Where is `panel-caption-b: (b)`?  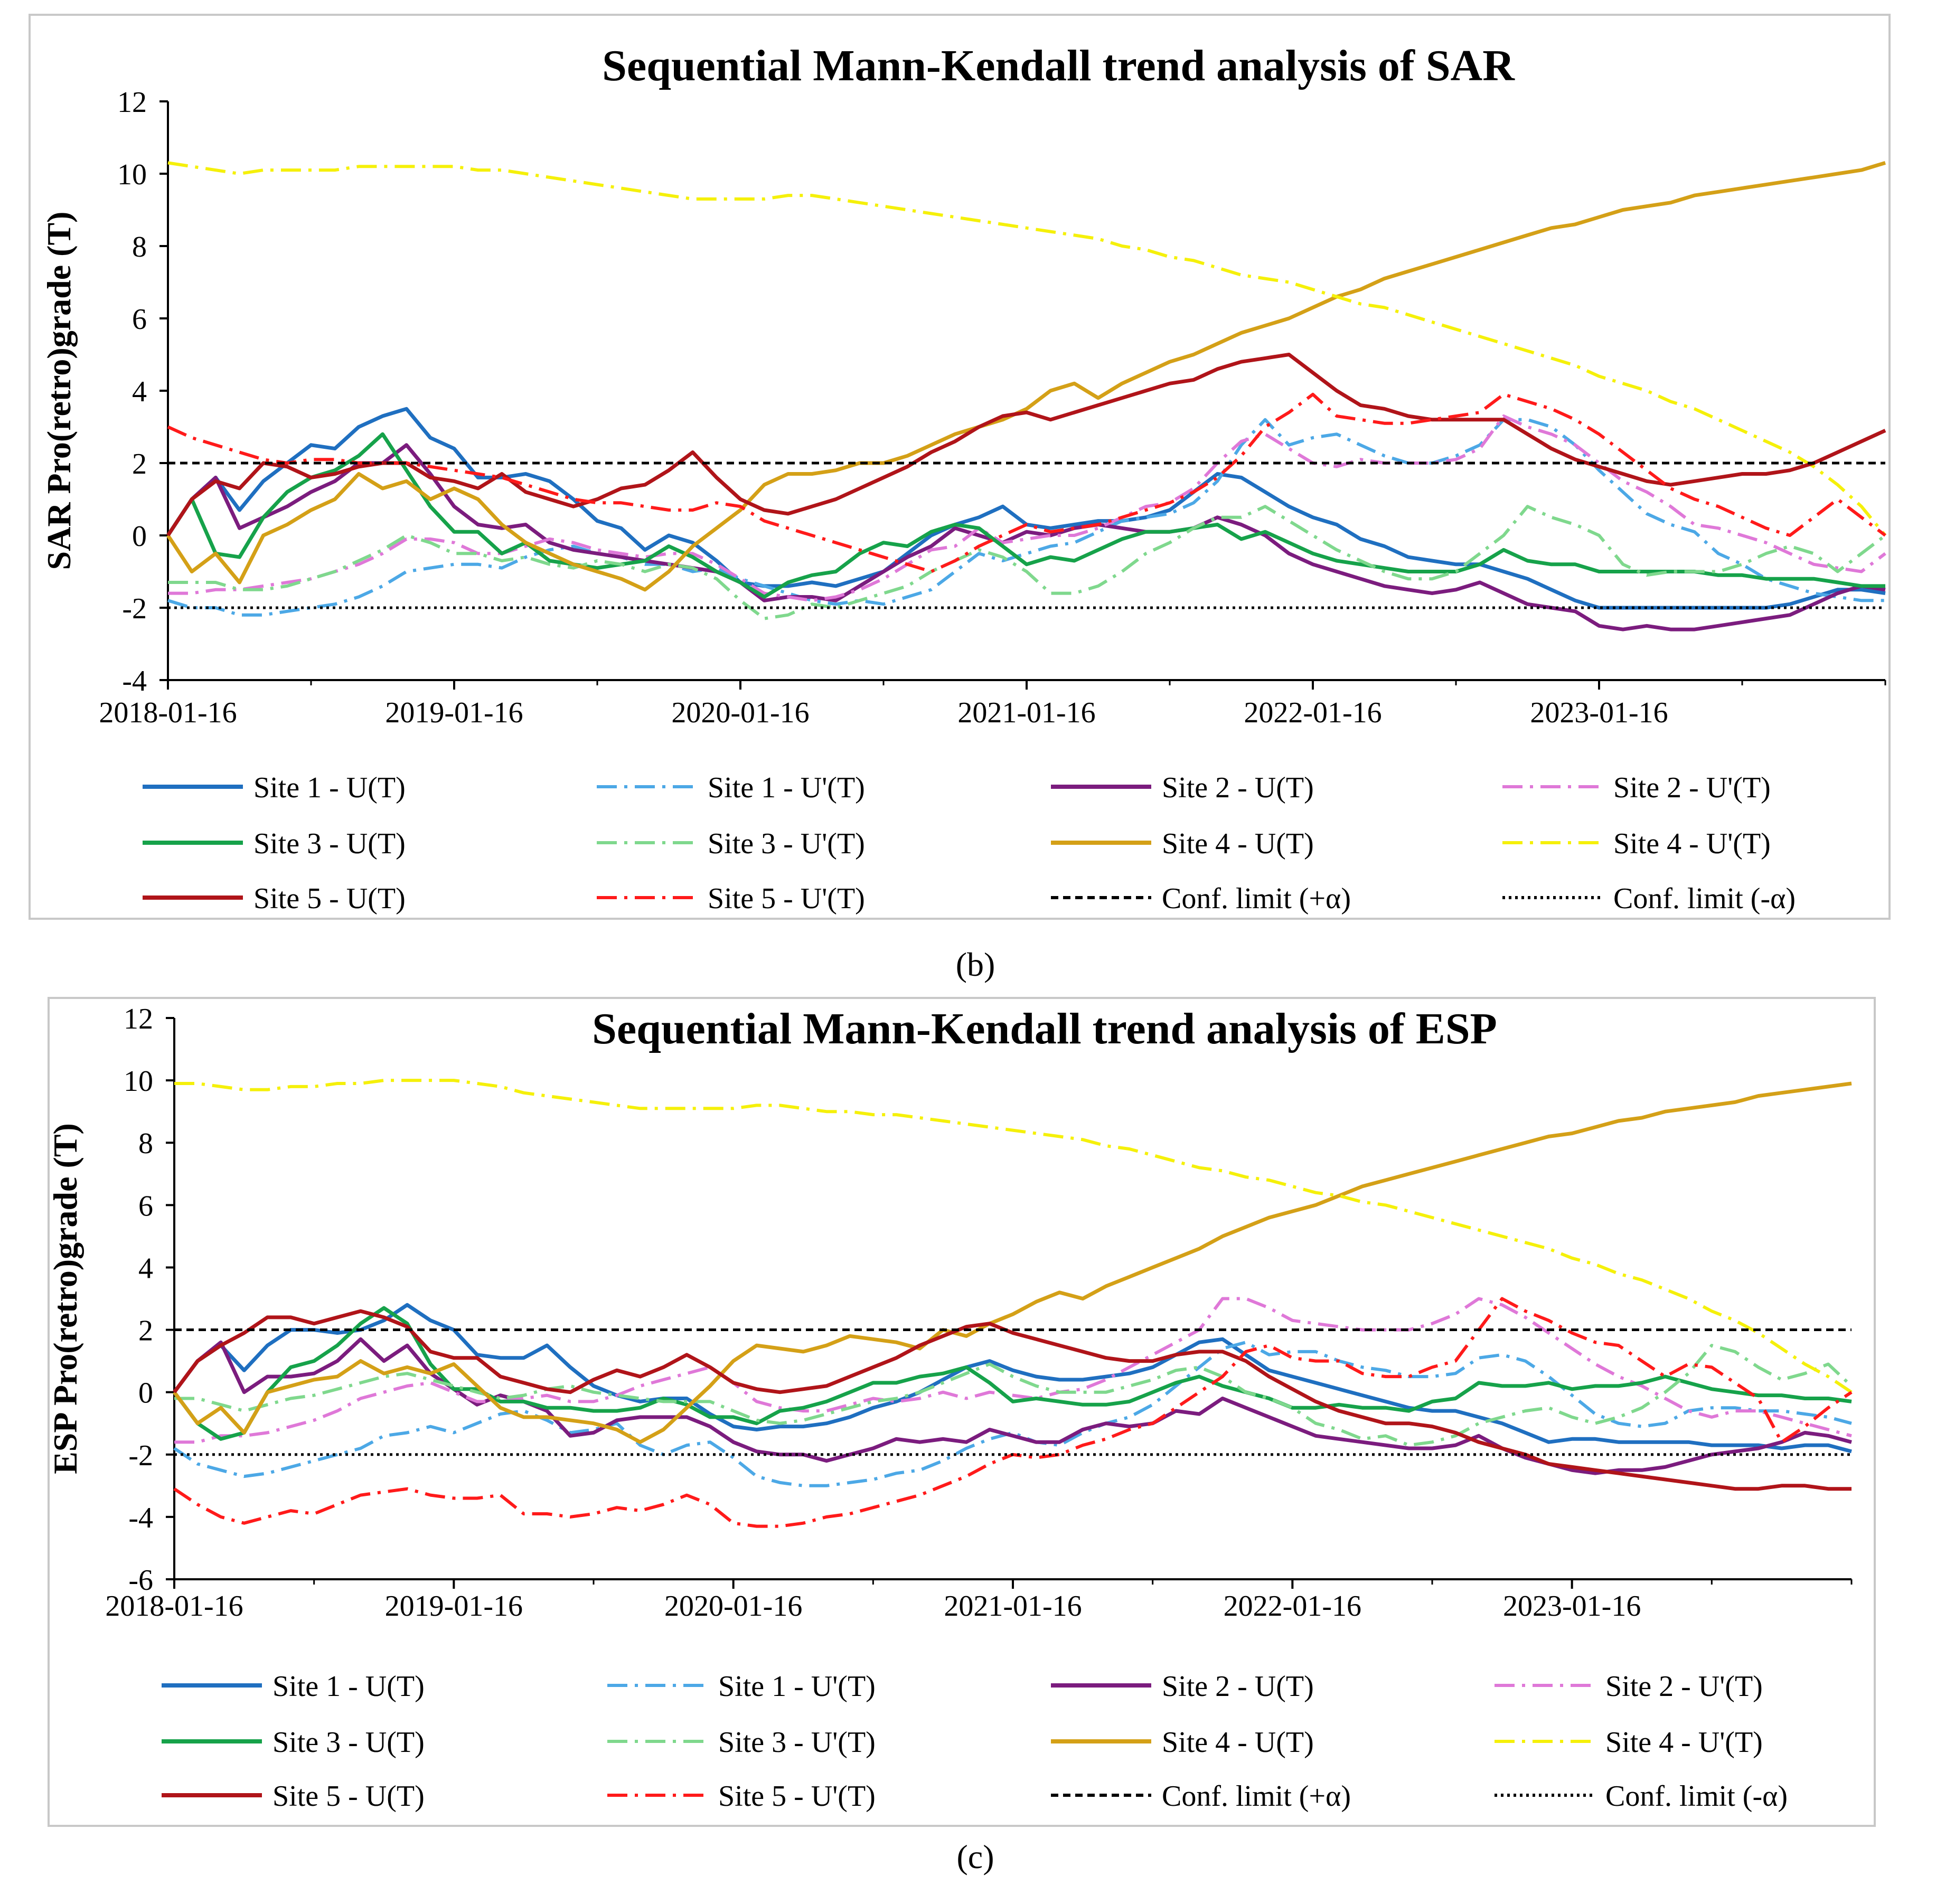 panel-caption-b: (b) is located at coordinates (975, 964).